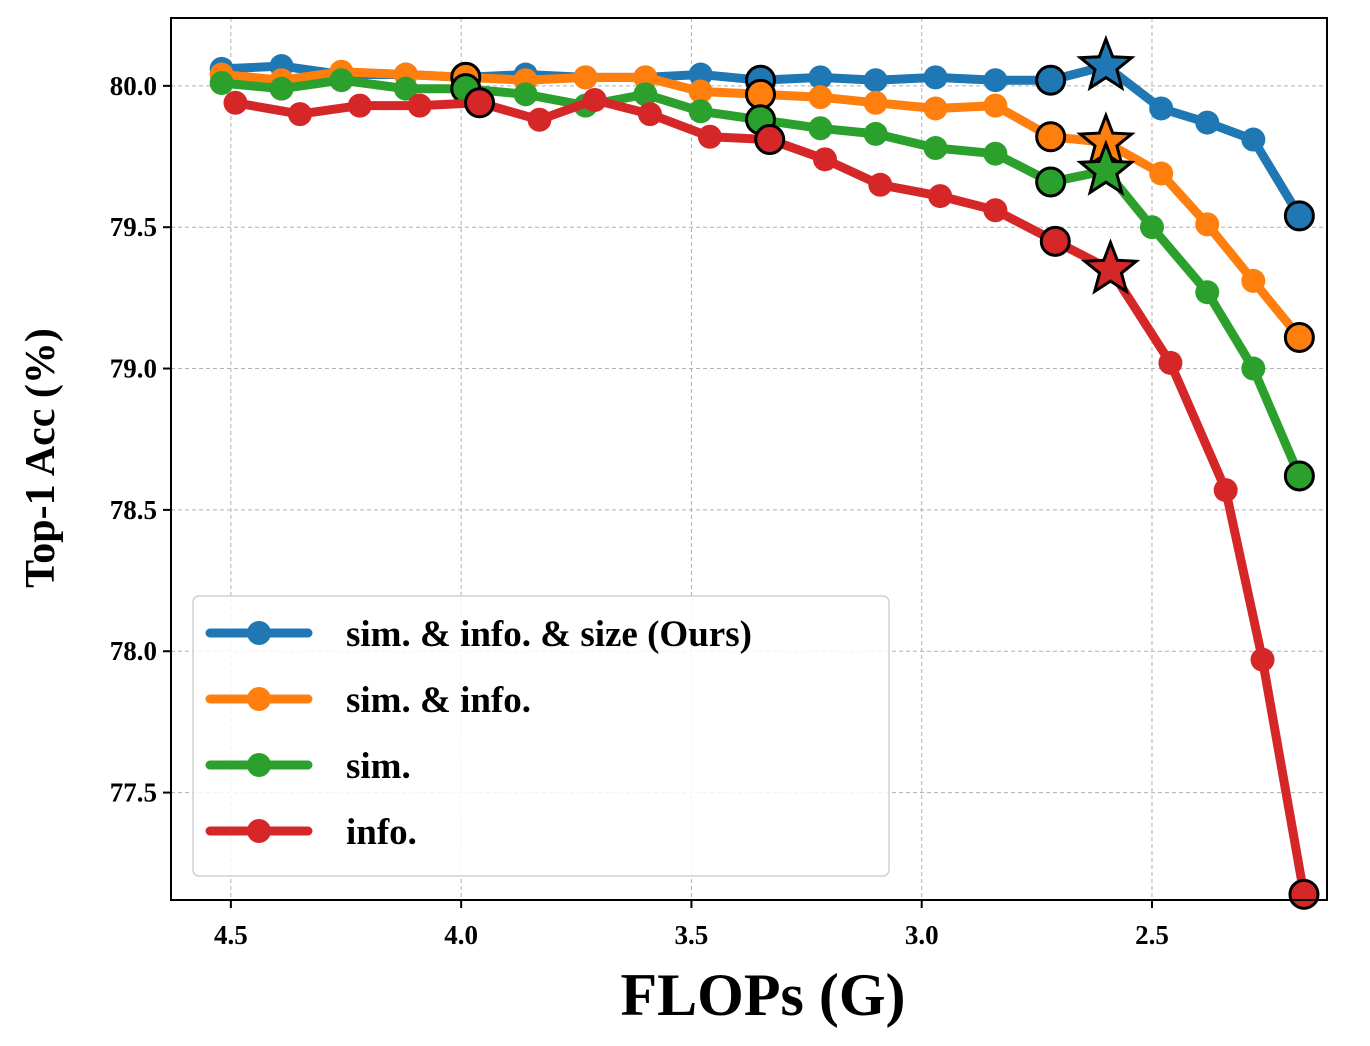 Image resolution: width=1370 pixels, height=1046 pixels. What do you see at coordinates (1152, 935) in the screenshot?
I see `x-tick-label: 2.5` at bounding box center [1152, 935].